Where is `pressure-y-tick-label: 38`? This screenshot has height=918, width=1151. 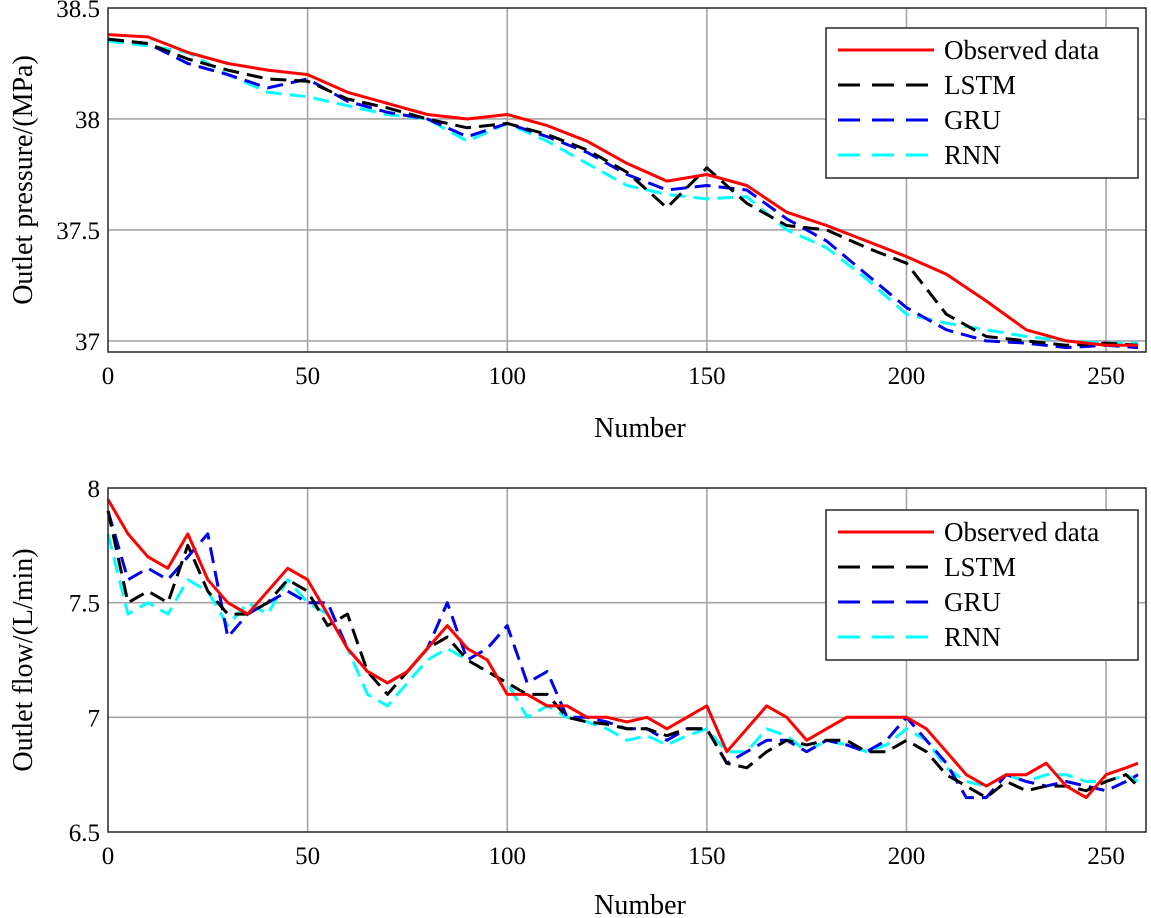
pressure-y-tick-label: 38 is located at coordinates (87, 120).